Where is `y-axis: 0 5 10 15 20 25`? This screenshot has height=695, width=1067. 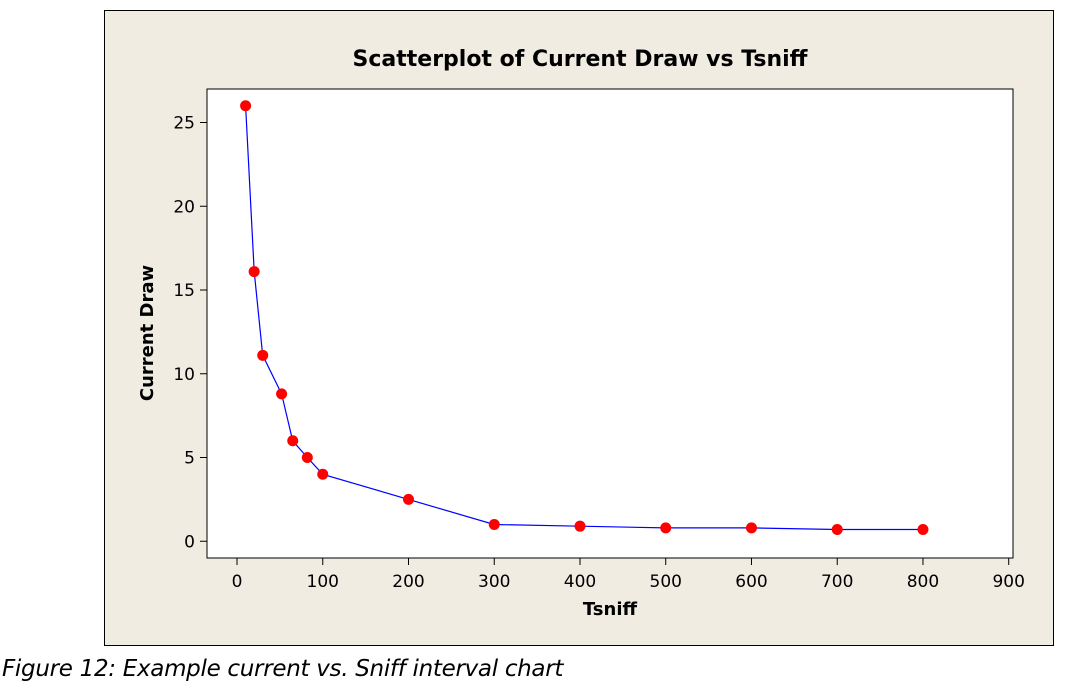 y-axis: 0 5 10 15 20 25 is located at coordinates (190, 333).